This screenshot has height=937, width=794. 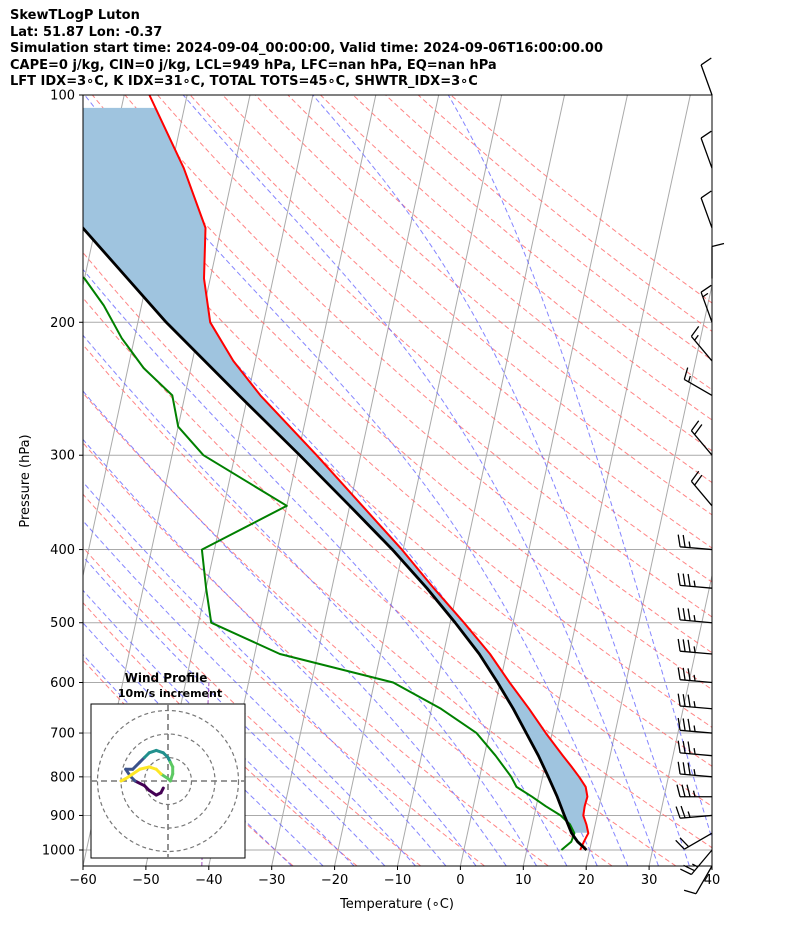 I want to click on x-tick-label: 40, so click(x=712, y=880).